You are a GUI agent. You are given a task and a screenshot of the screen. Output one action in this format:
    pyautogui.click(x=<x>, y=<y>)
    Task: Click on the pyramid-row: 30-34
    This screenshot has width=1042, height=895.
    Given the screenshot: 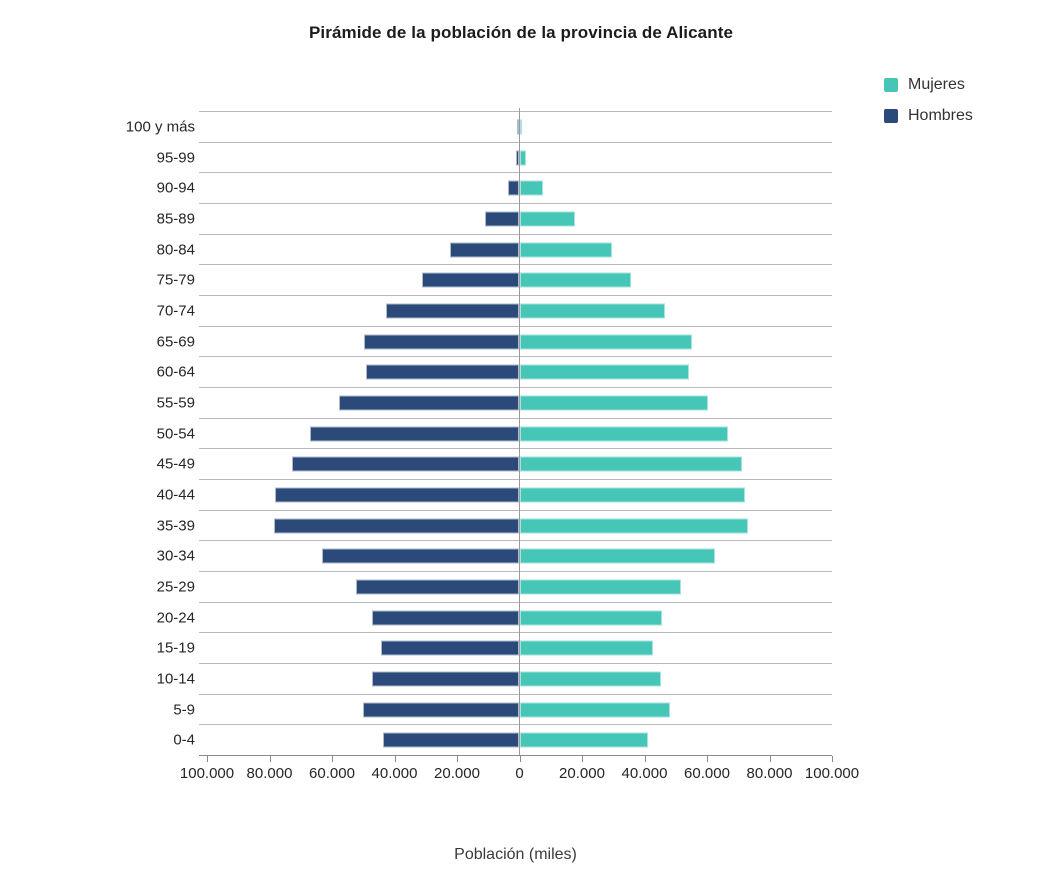 What is the action you would take?
    pyautogui.click(x=494, y=557)
    